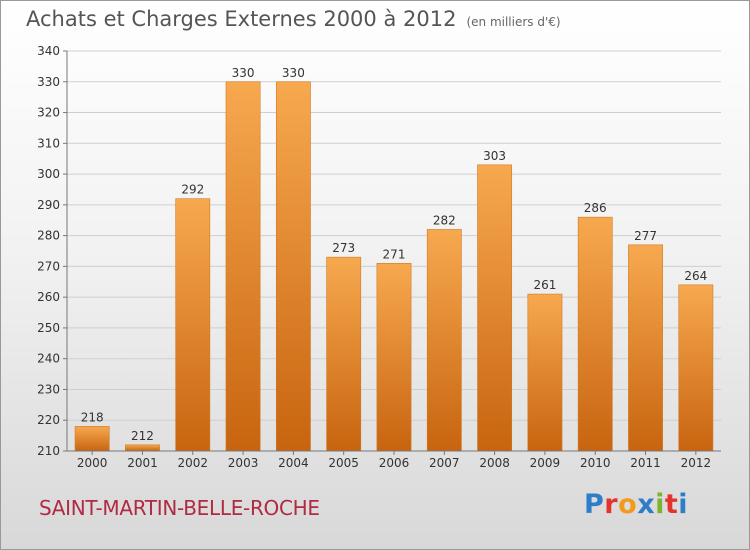 The width and height of the screenshot is (750, 550). Describe the element at coordinates (48, 389) in the screenshot. I see `y-tick-label: 230` at that location.